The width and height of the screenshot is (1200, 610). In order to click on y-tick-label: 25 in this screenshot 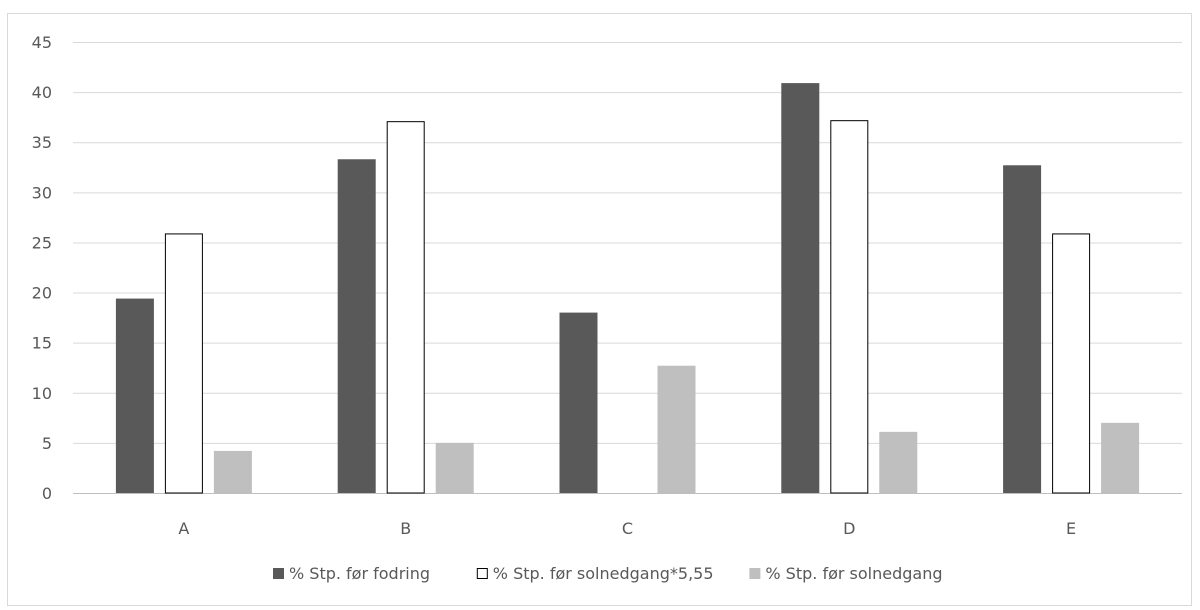, I will do `click(42, 242)`.